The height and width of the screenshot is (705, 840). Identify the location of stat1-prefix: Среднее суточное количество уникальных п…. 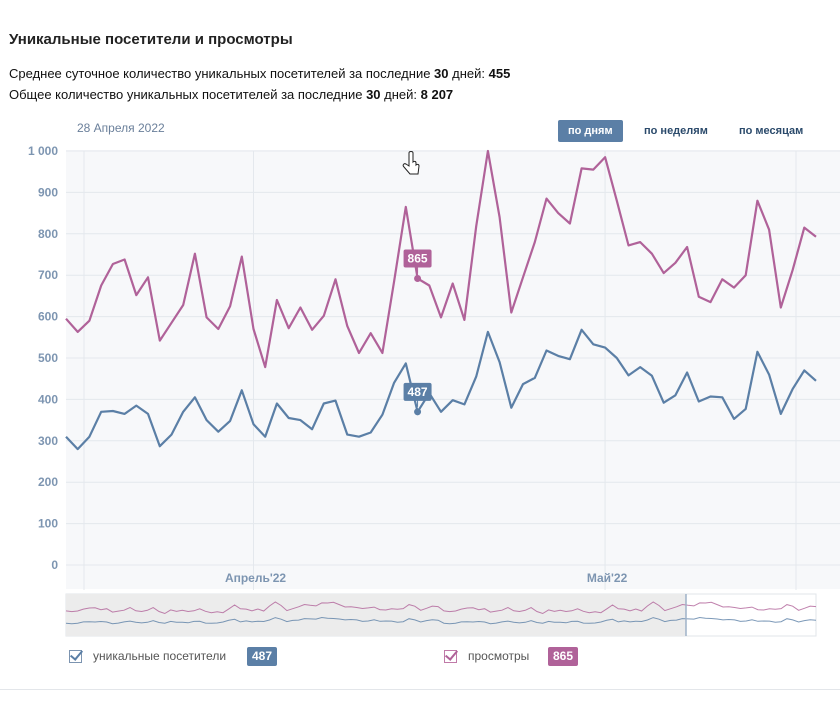
(222, 73).